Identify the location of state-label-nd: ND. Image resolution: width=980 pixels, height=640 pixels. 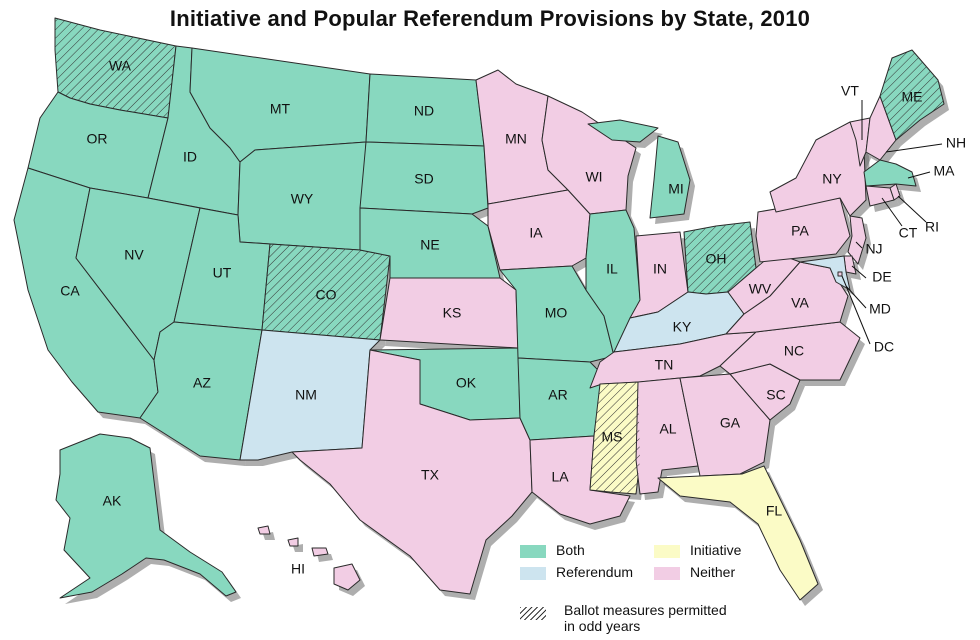
(424, 111).